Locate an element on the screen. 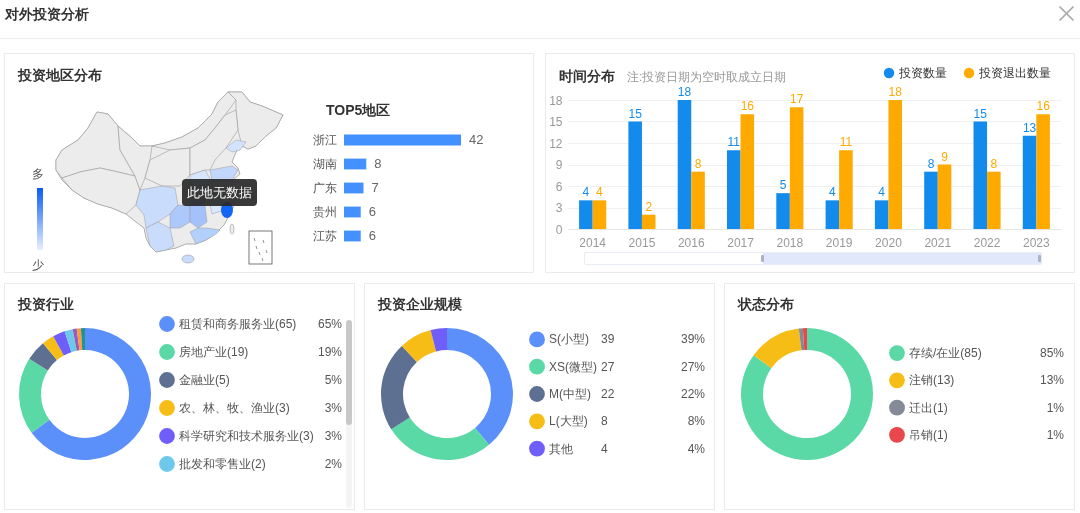 The height and width of the screenshot is (513, 1080). x-tick-label: 2022 is located at coordinates (987, 242).